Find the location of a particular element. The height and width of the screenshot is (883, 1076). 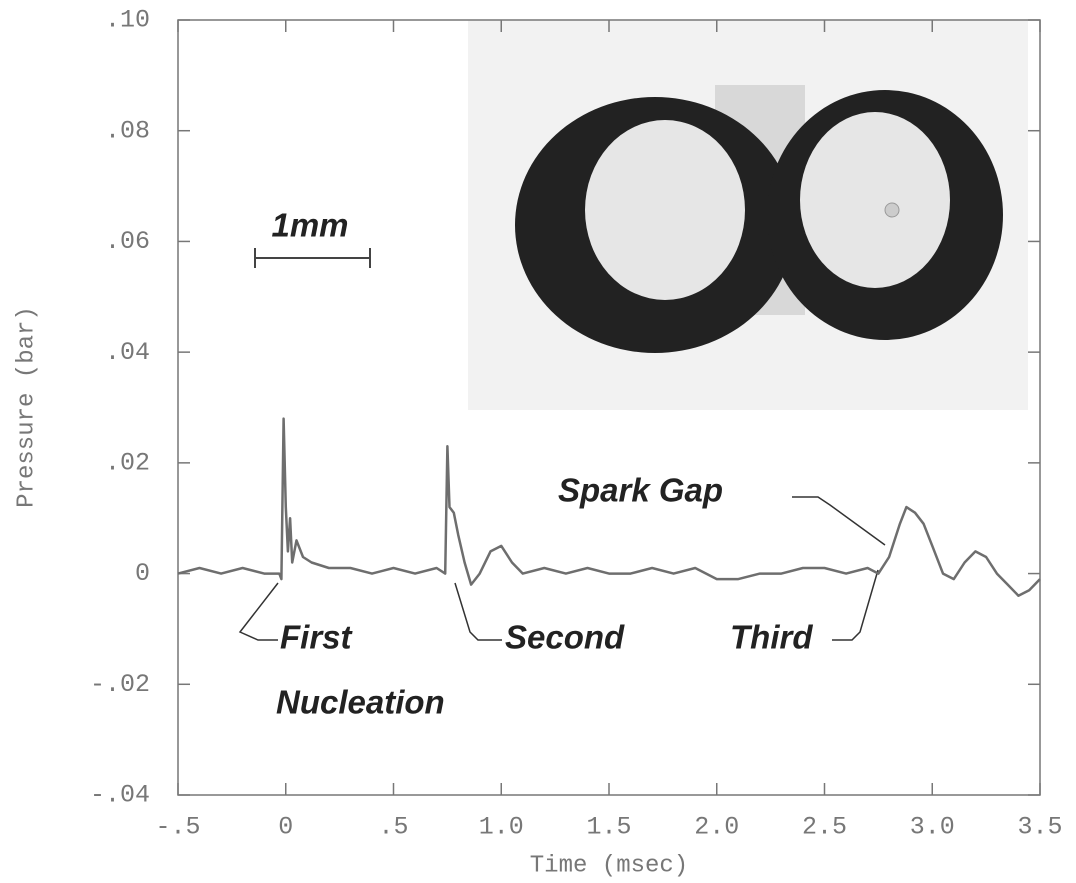

annotation: 1mm is located at coordinates (309, 225).